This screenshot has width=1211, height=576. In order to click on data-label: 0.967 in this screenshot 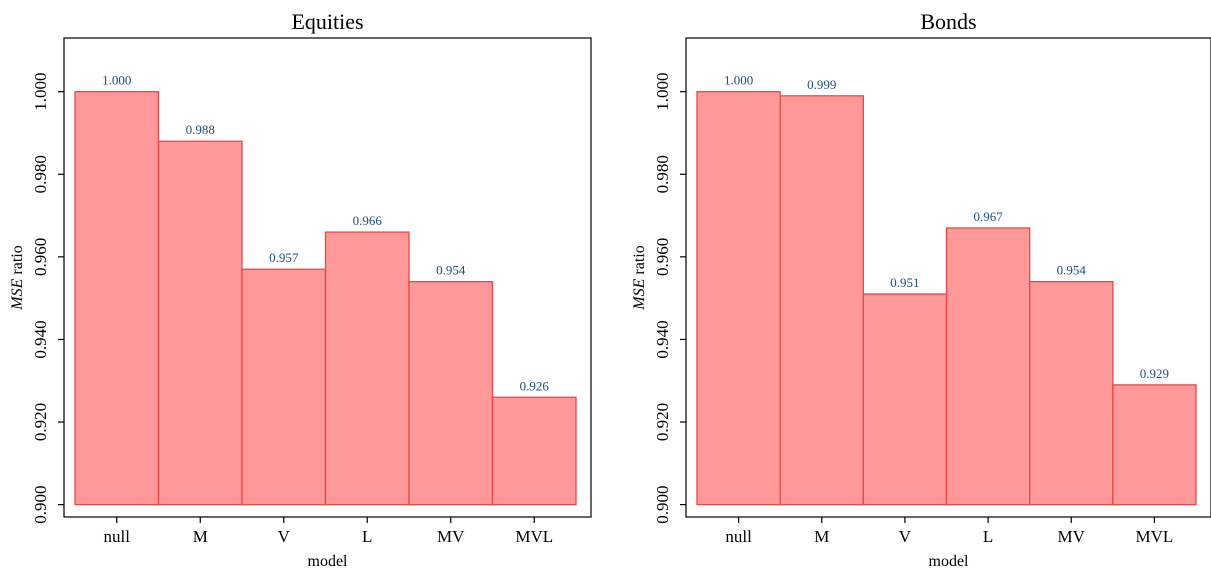, I will do `click(988, 216)`.